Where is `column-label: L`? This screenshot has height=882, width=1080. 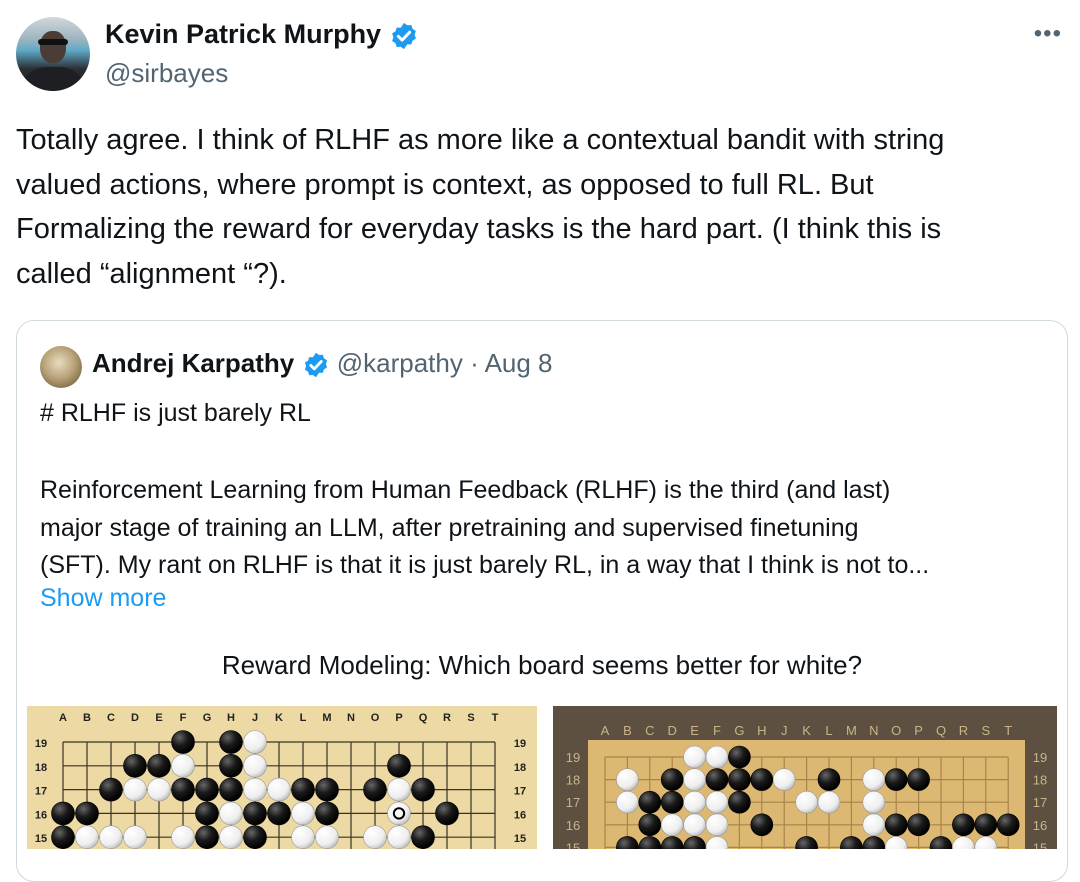 column-label: L is located at coordinates (303, 718).